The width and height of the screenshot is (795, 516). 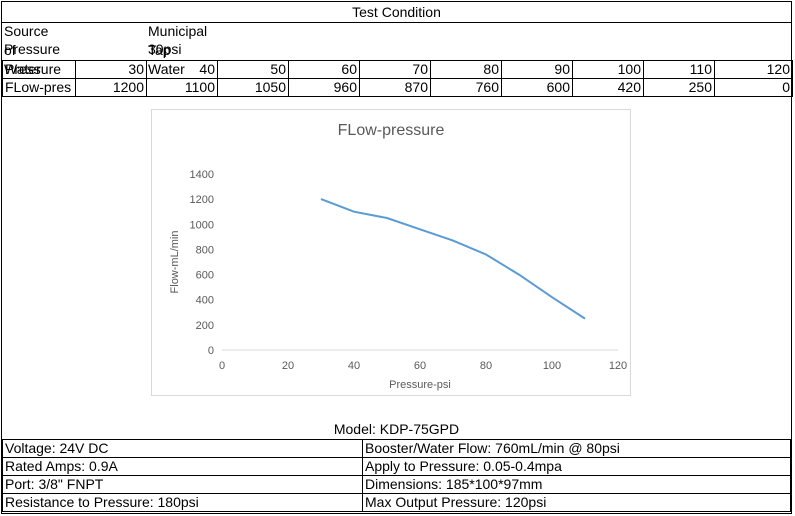 I want to click on x-axis-label: Pressure-psi, so click(x=420, y=385).